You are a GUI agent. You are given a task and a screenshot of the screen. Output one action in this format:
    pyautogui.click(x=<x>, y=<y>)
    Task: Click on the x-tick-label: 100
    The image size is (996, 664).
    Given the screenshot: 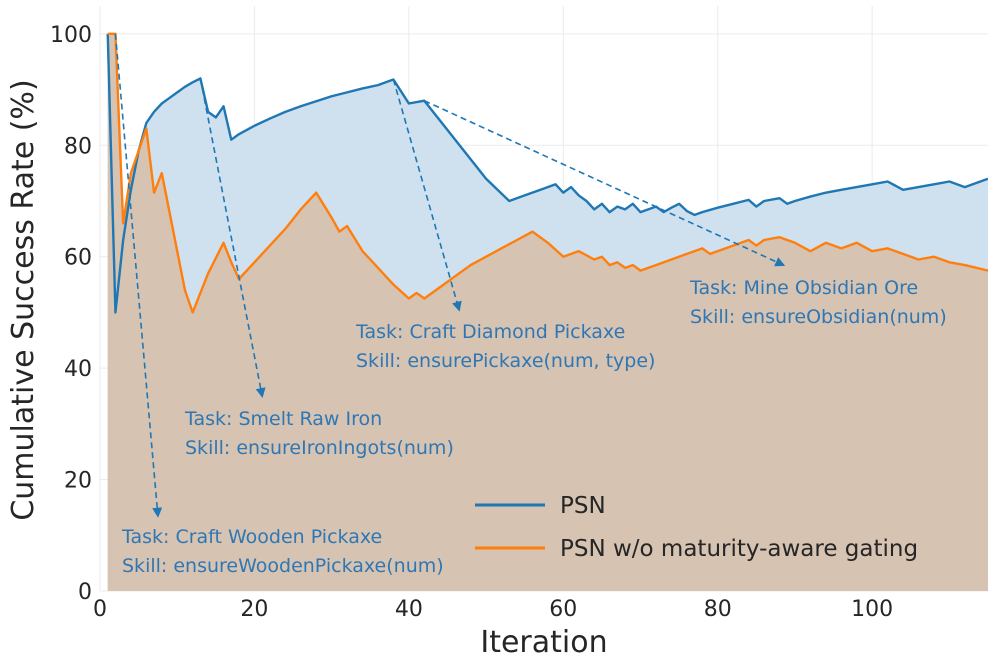 What is the action you would take?
    pyautogui.click(x=872, y=609)
    